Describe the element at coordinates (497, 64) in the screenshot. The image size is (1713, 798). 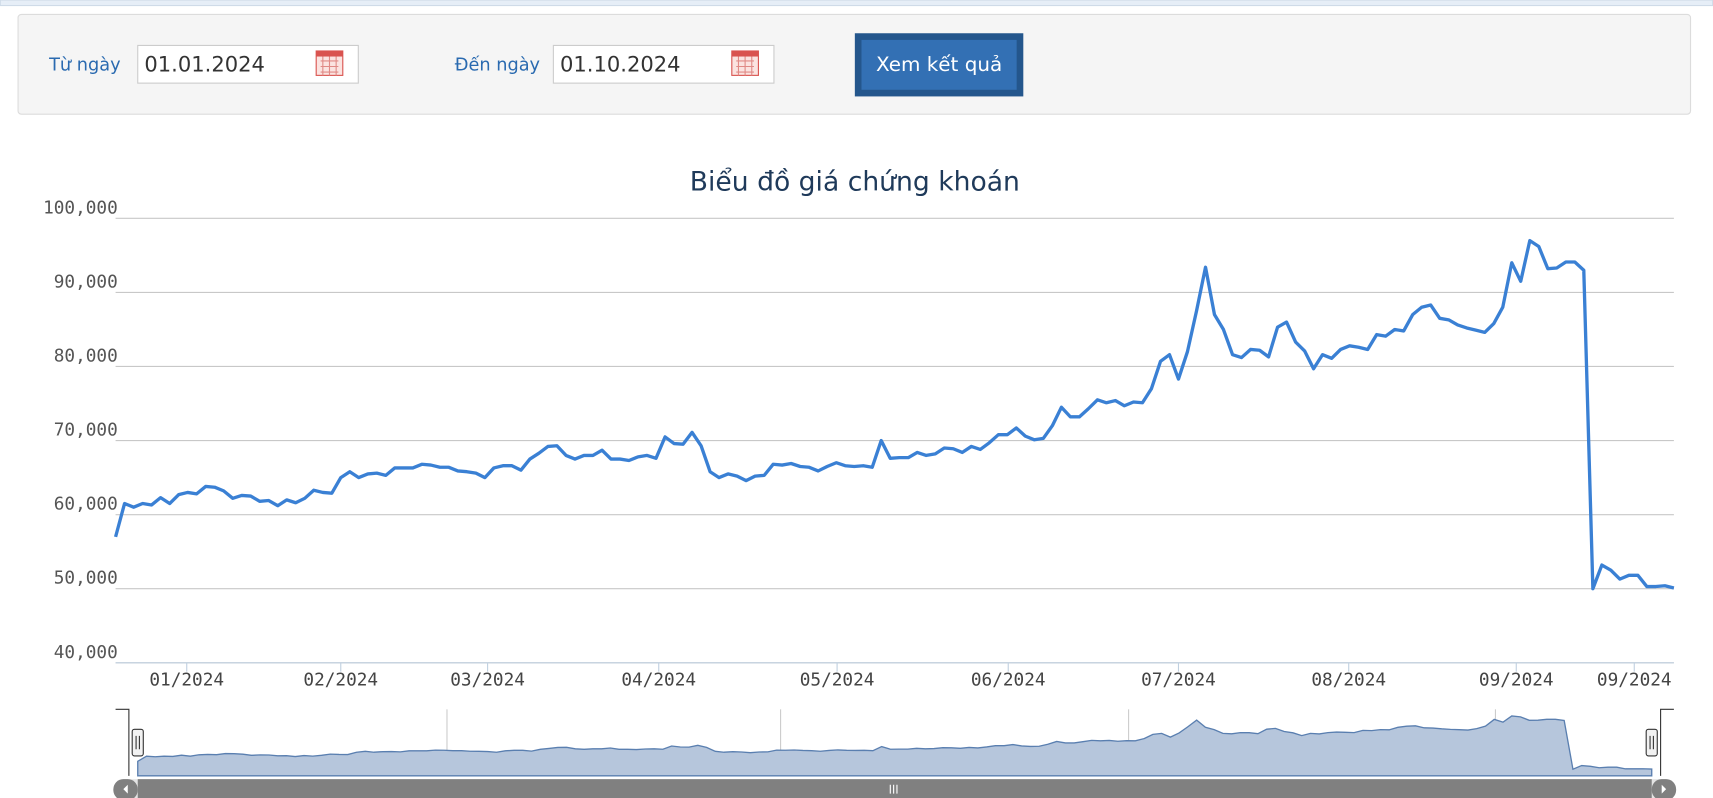
I see `to-label: Đến ngày` at that location.